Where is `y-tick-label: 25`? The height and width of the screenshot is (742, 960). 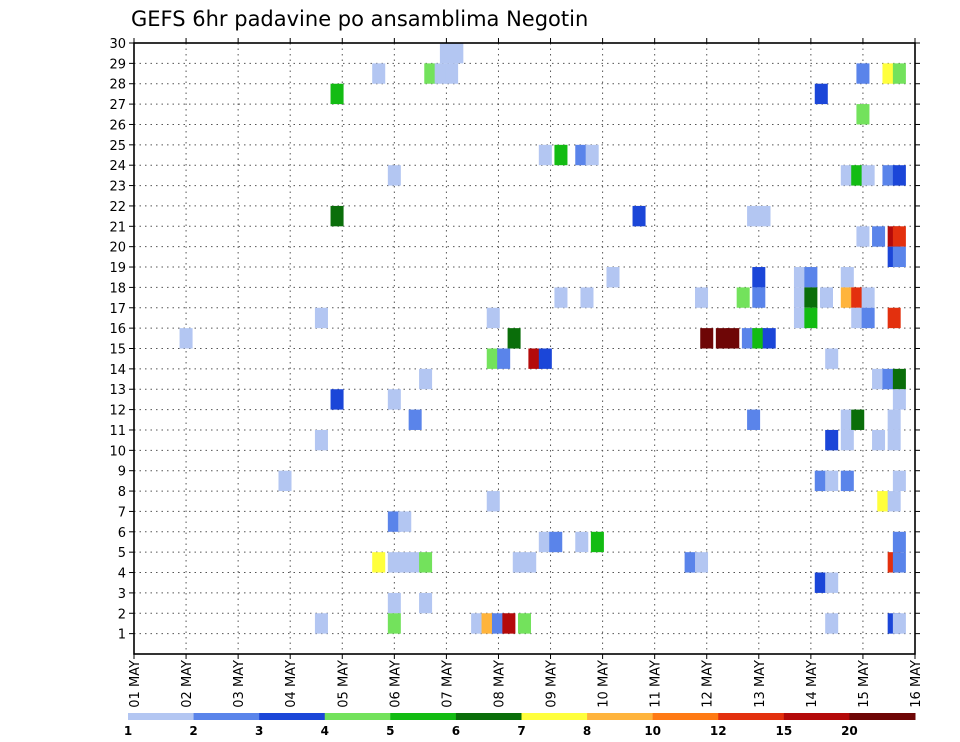 y-tick-label: 25 is located at coordinates (117, 146).